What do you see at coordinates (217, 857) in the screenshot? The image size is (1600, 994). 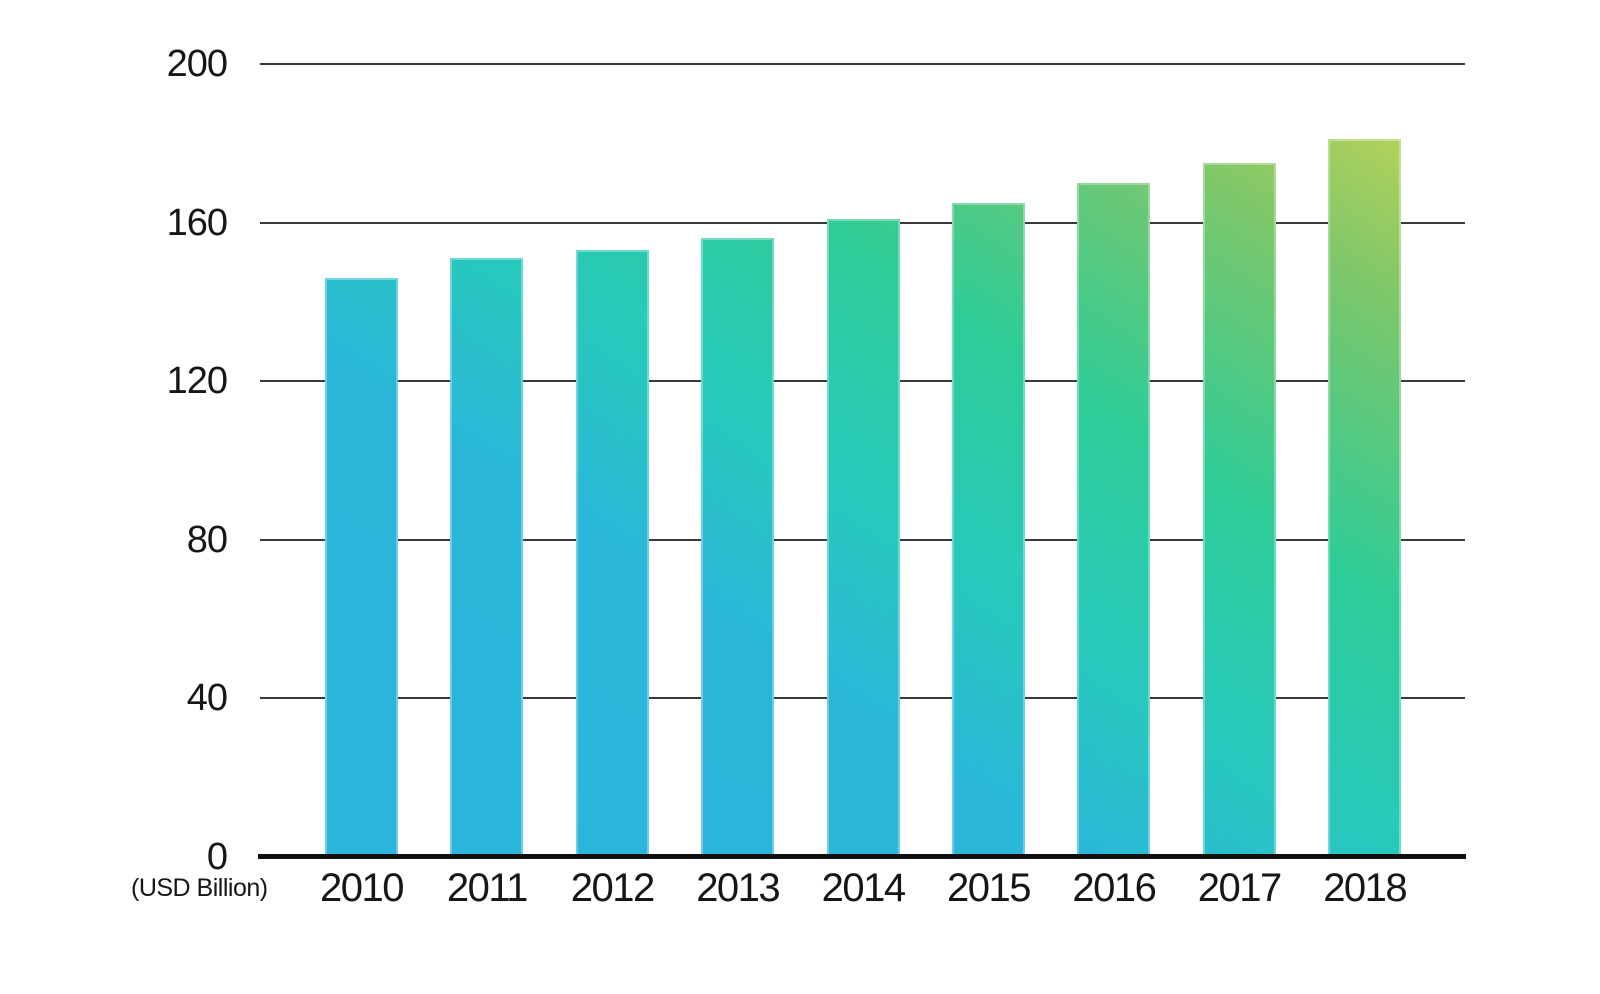 I see `y-axis-tick-label-0: 0` at bounding box center [217, 857].